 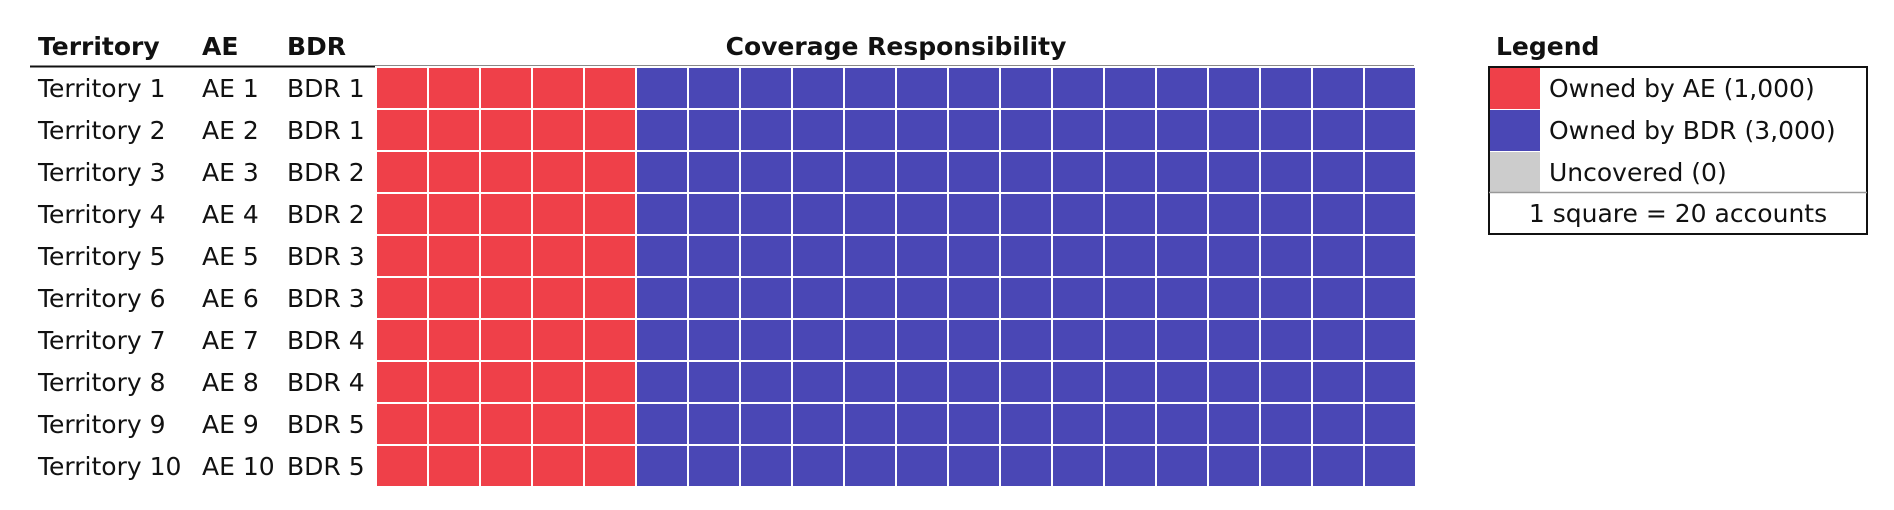 What do you see at coordinates (101, 424) in the screenshot?
I see `territory-cell: Territory 9` at bounding box center [101, 424].